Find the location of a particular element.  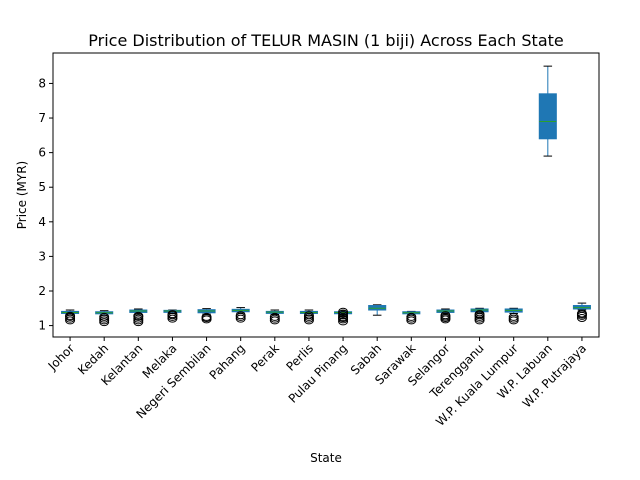

x-tick-label: Perlis is located at coordinates (299, 357).